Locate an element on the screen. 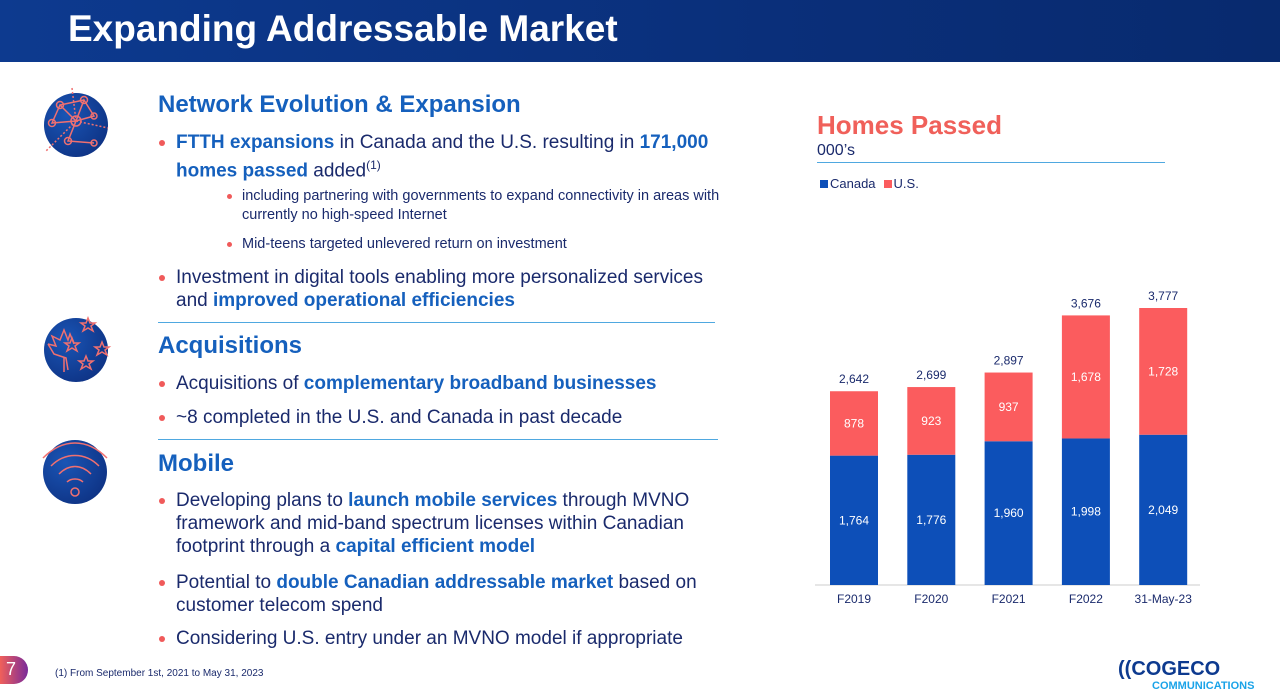 The height and width of the screenshot is (698, 1280). wifi-icon is located at coordinates (75, 472).